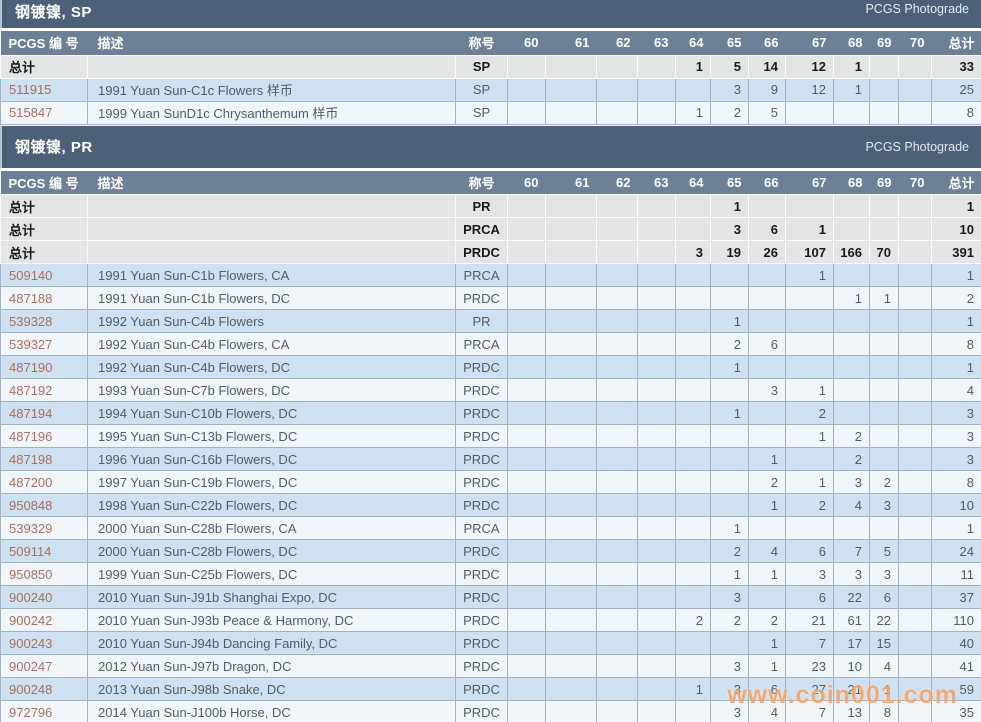  What do you see at coordinates (44, 597) in the screenshot?
I see `pcgs-number-link: 900240` at bounding box center [44, 597].